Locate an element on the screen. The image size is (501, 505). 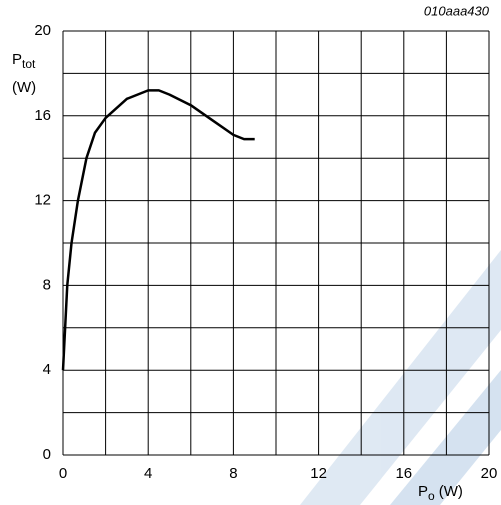
x-tick-label: 16 is located at coordinates (403, 473).